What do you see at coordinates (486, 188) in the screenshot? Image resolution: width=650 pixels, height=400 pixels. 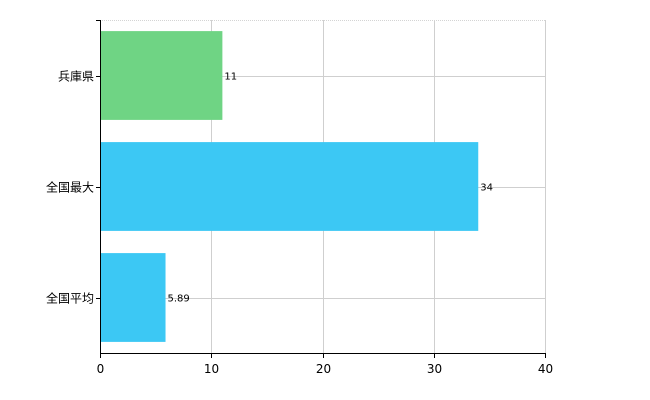 I see `bar-value-label: 34` at bounding box center [486, 188].